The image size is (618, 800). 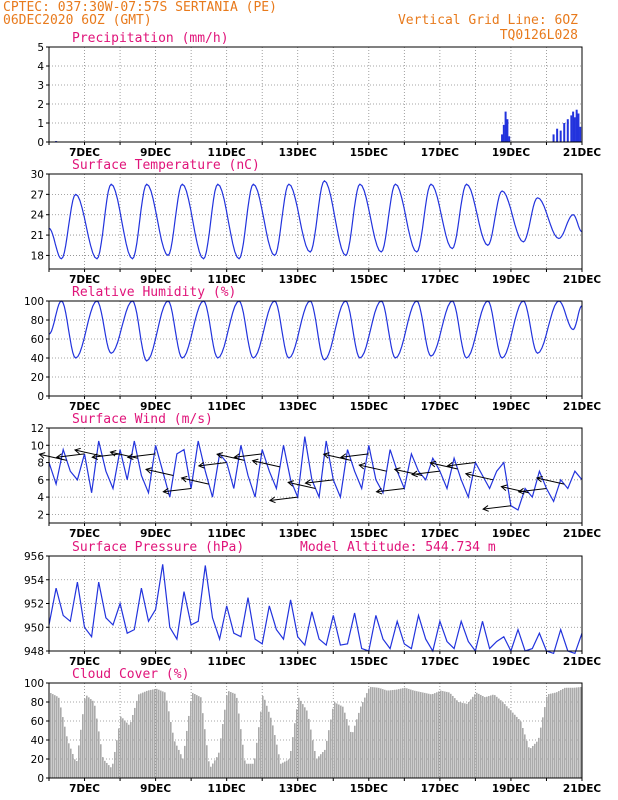 What do you see at coordinates (440, 662) in the screenshot?
I see `xtick-label-press-5: 17DEC` at bounding box center [440, 662].